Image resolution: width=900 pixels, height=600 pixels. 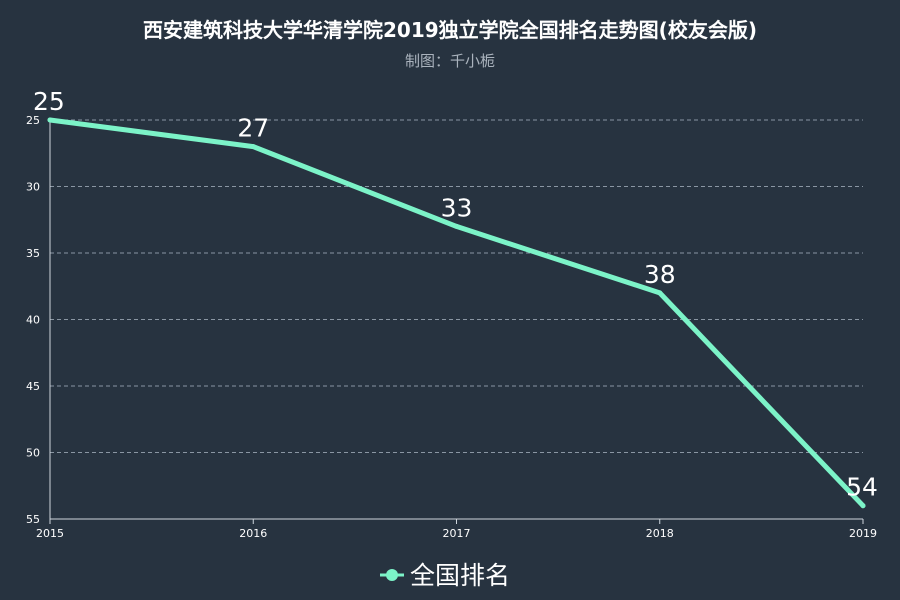 What do you see at coordinates (449, 61) in the screenshot?
I see `chart-subtitle: 制图：千小栀` at bounding box center [449, 61].